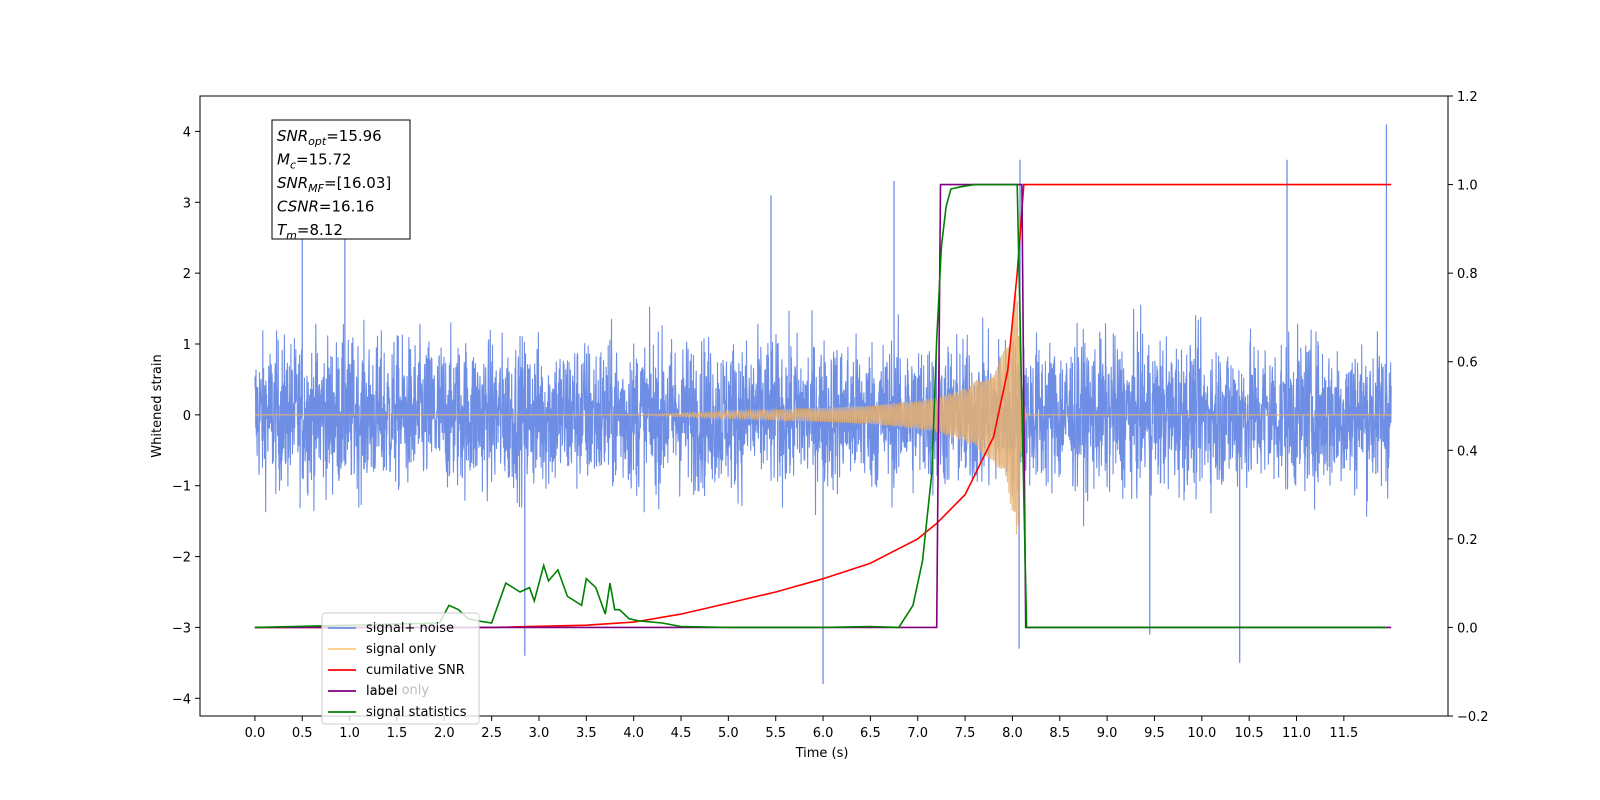  What do you see at coordinates (316, 188) in the screenshot?
I see `stats-subscript: MF` at bounding box center [316, 188].